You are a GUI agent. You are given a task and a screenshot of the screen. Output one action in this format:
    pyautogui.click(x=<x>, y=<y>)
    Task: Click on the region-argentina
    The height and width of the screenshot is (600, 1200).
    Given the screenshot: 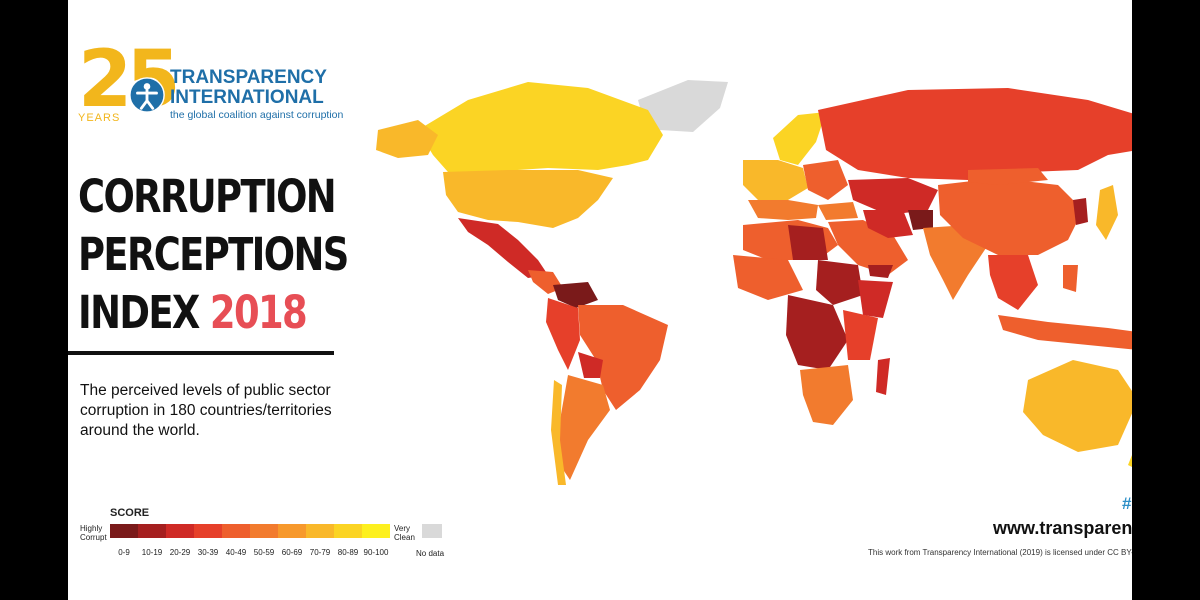 What is the action you would take?
    pyautogui.click(x=585, y=427)
    